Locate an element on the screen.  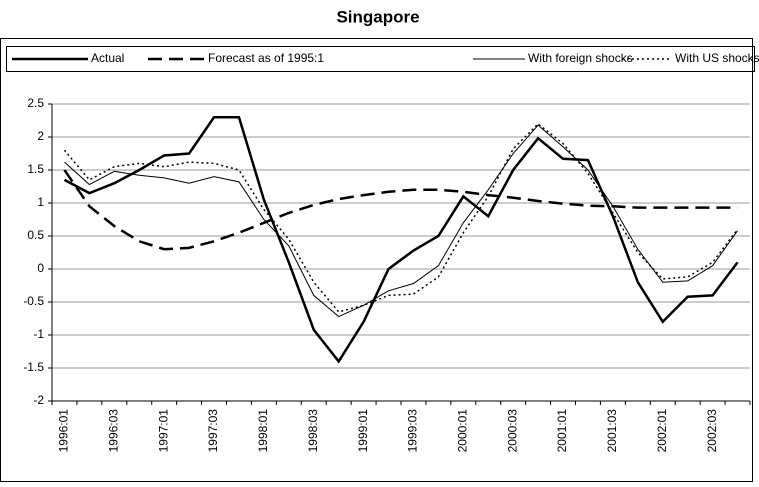
legend-box is located at coordinates (380, 59).